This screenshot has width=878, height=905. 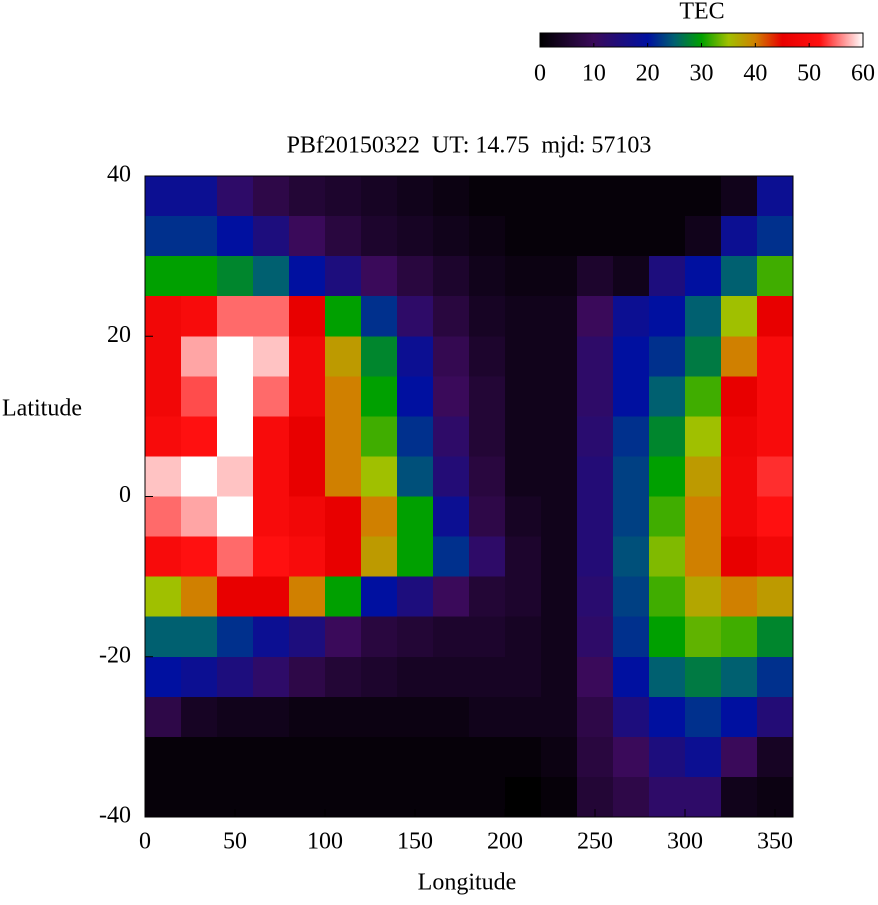 What do you see at coordinates (119, 335) in the screenshot?
I see `y-tick-label: 20` at bounding box center [119, 335].